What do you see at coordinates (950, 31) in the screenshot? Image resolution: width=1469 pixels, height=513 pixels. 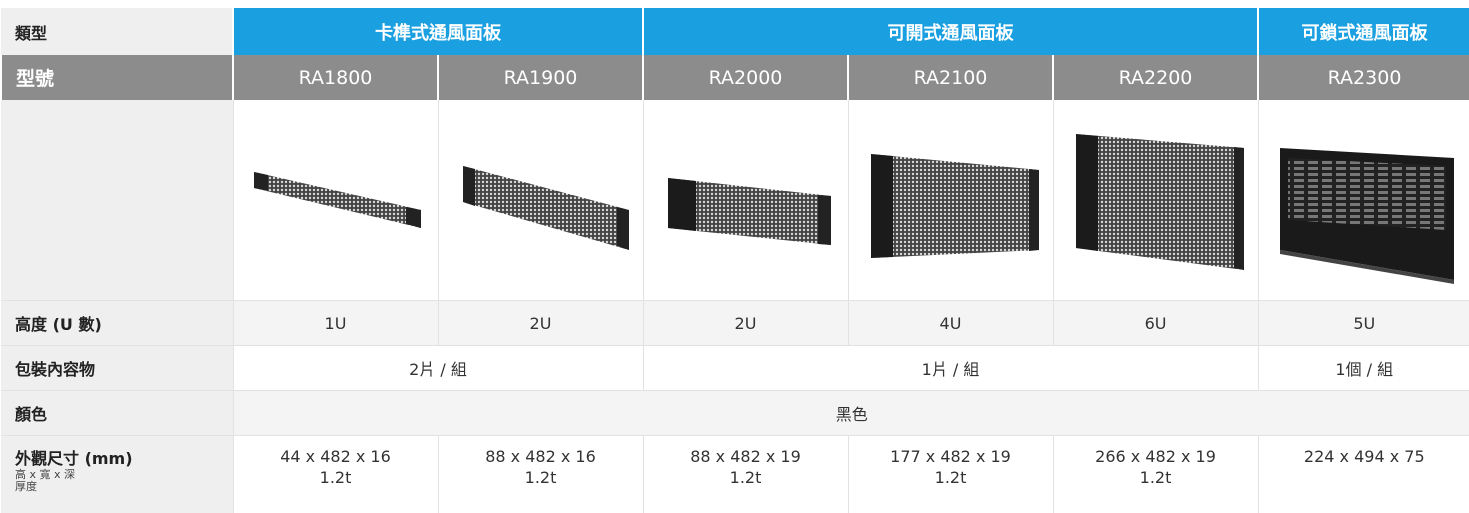 I see `group-header: 可開式通風面板` at bounding box center [950, 31].